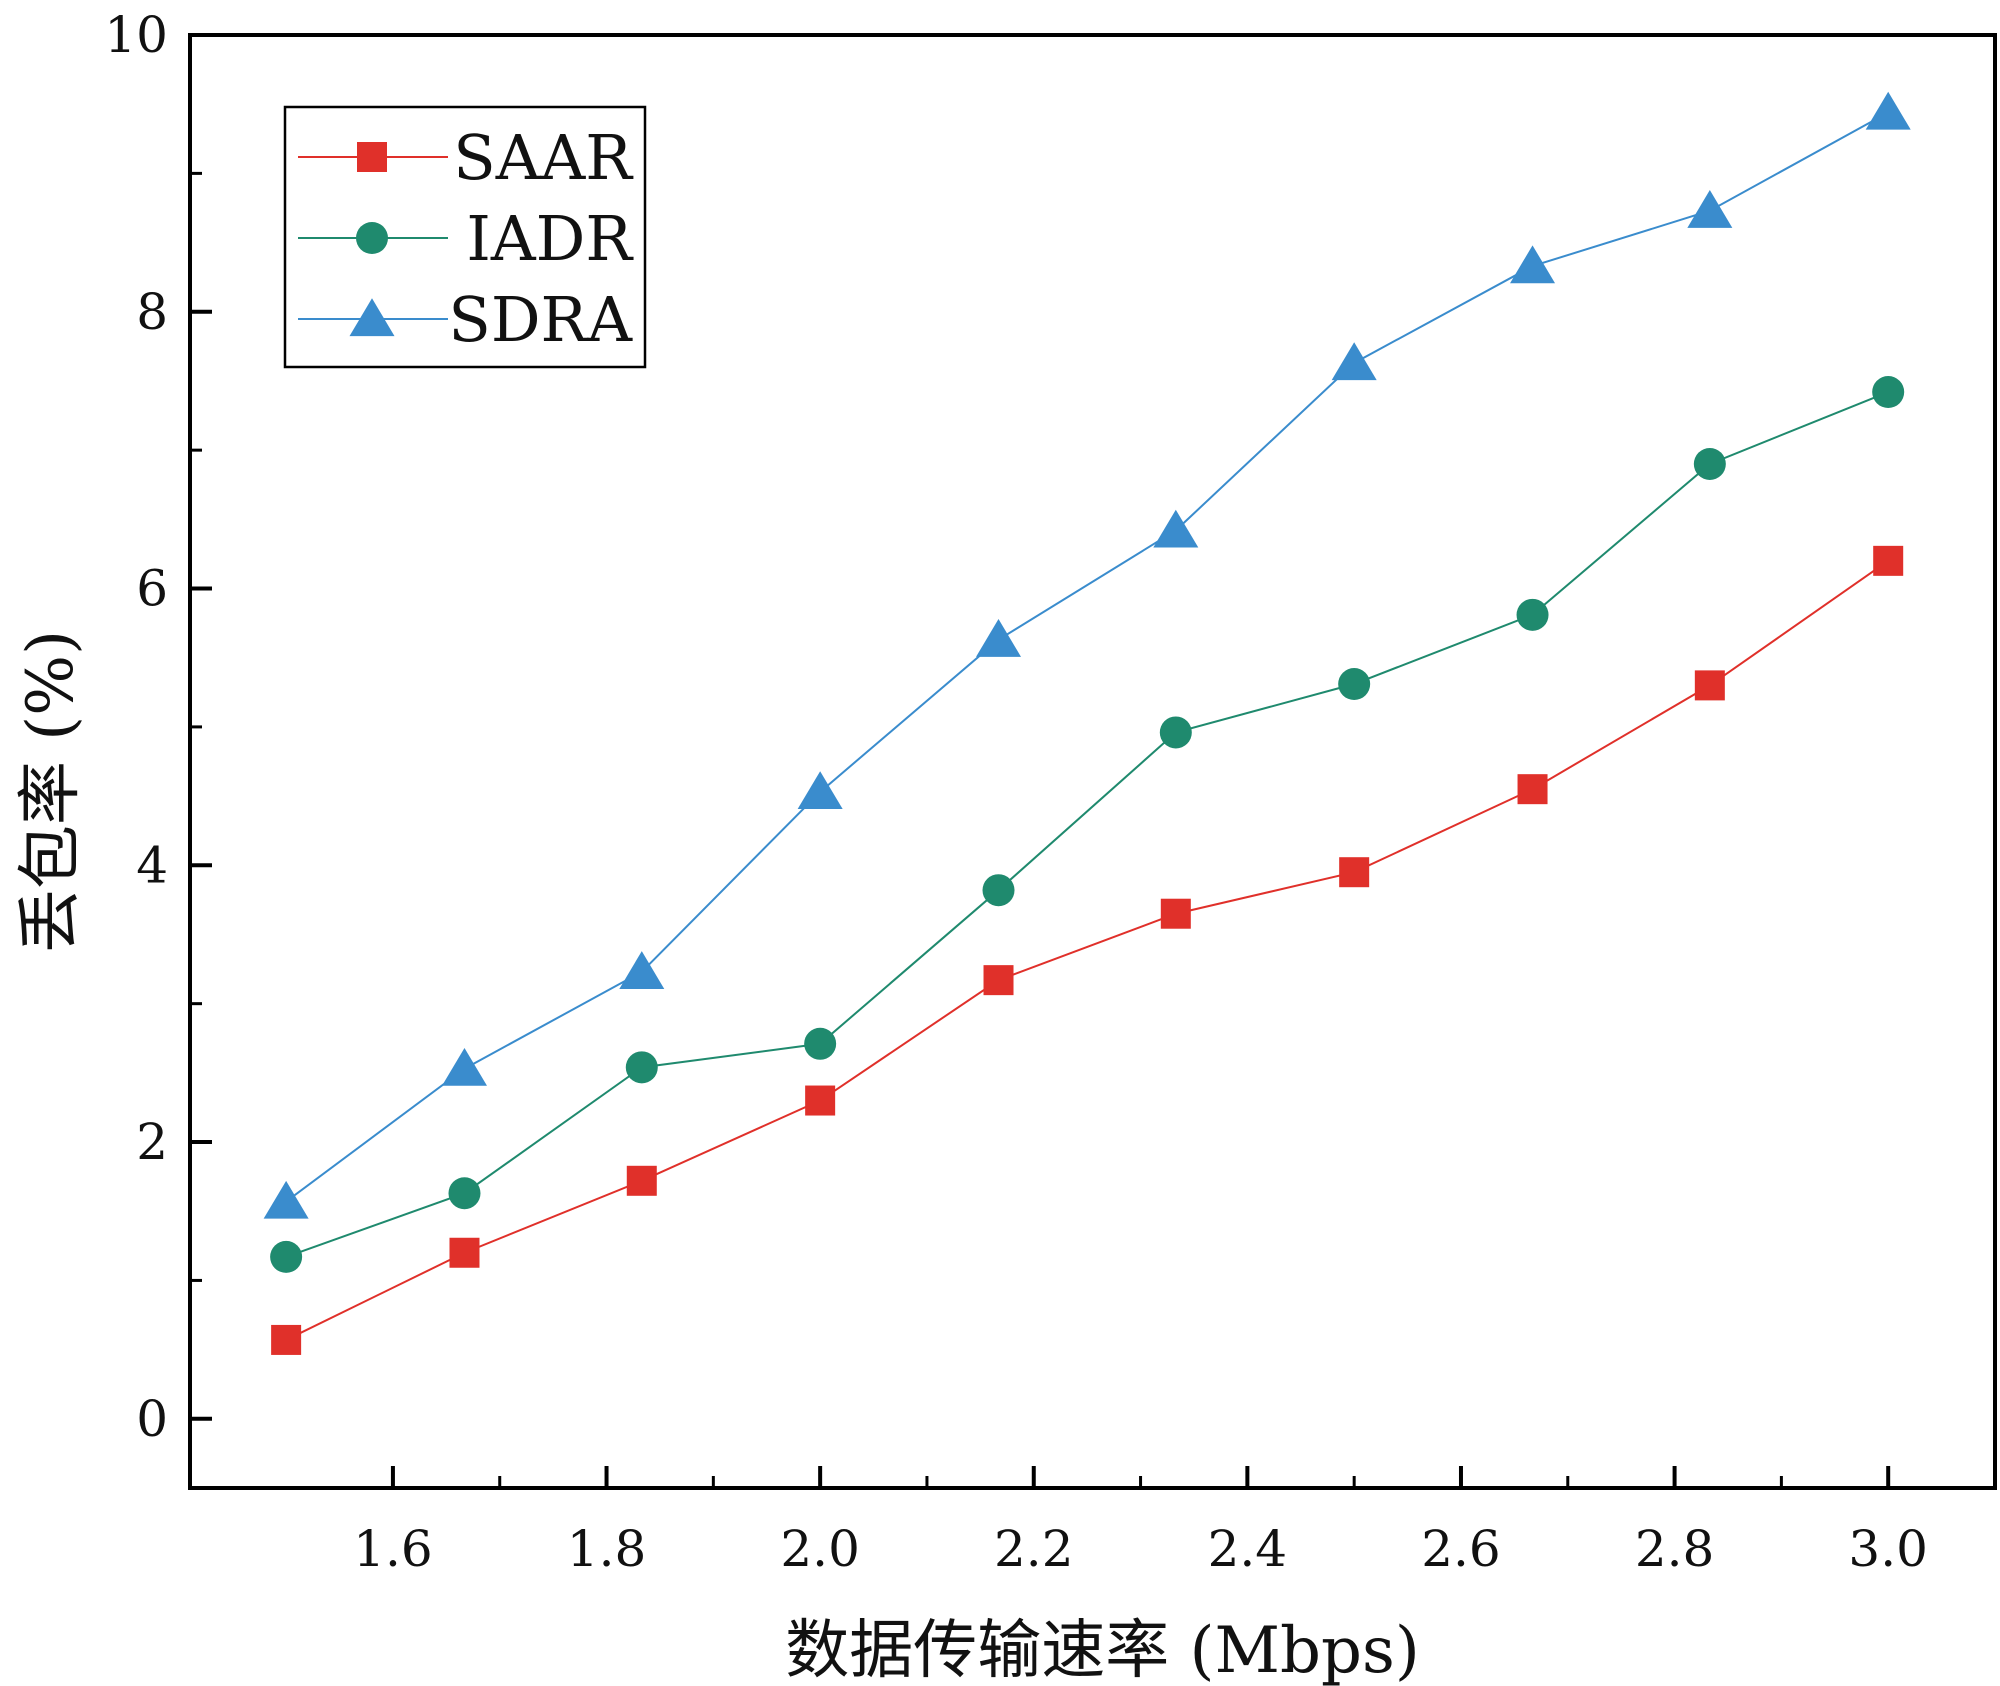  I want to click on legend-marker-iadr, so click(372, 238).